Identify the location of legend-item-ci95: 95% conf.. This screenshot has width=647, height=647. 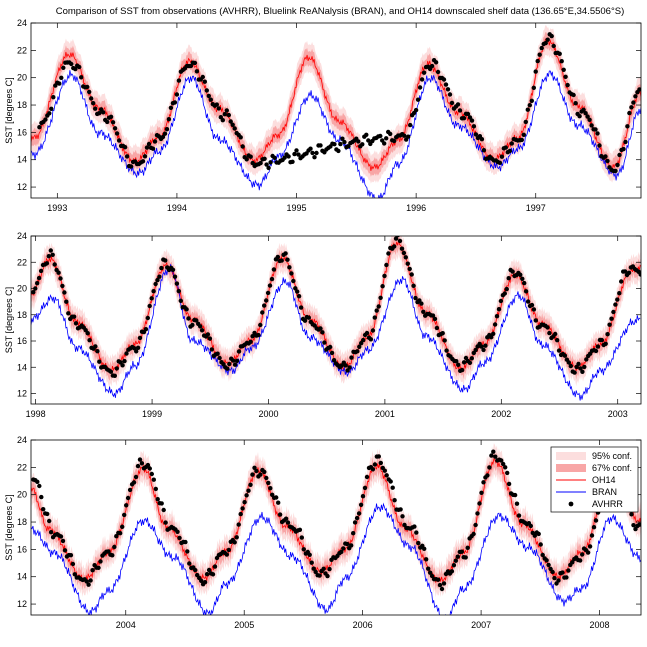
(594, 456).